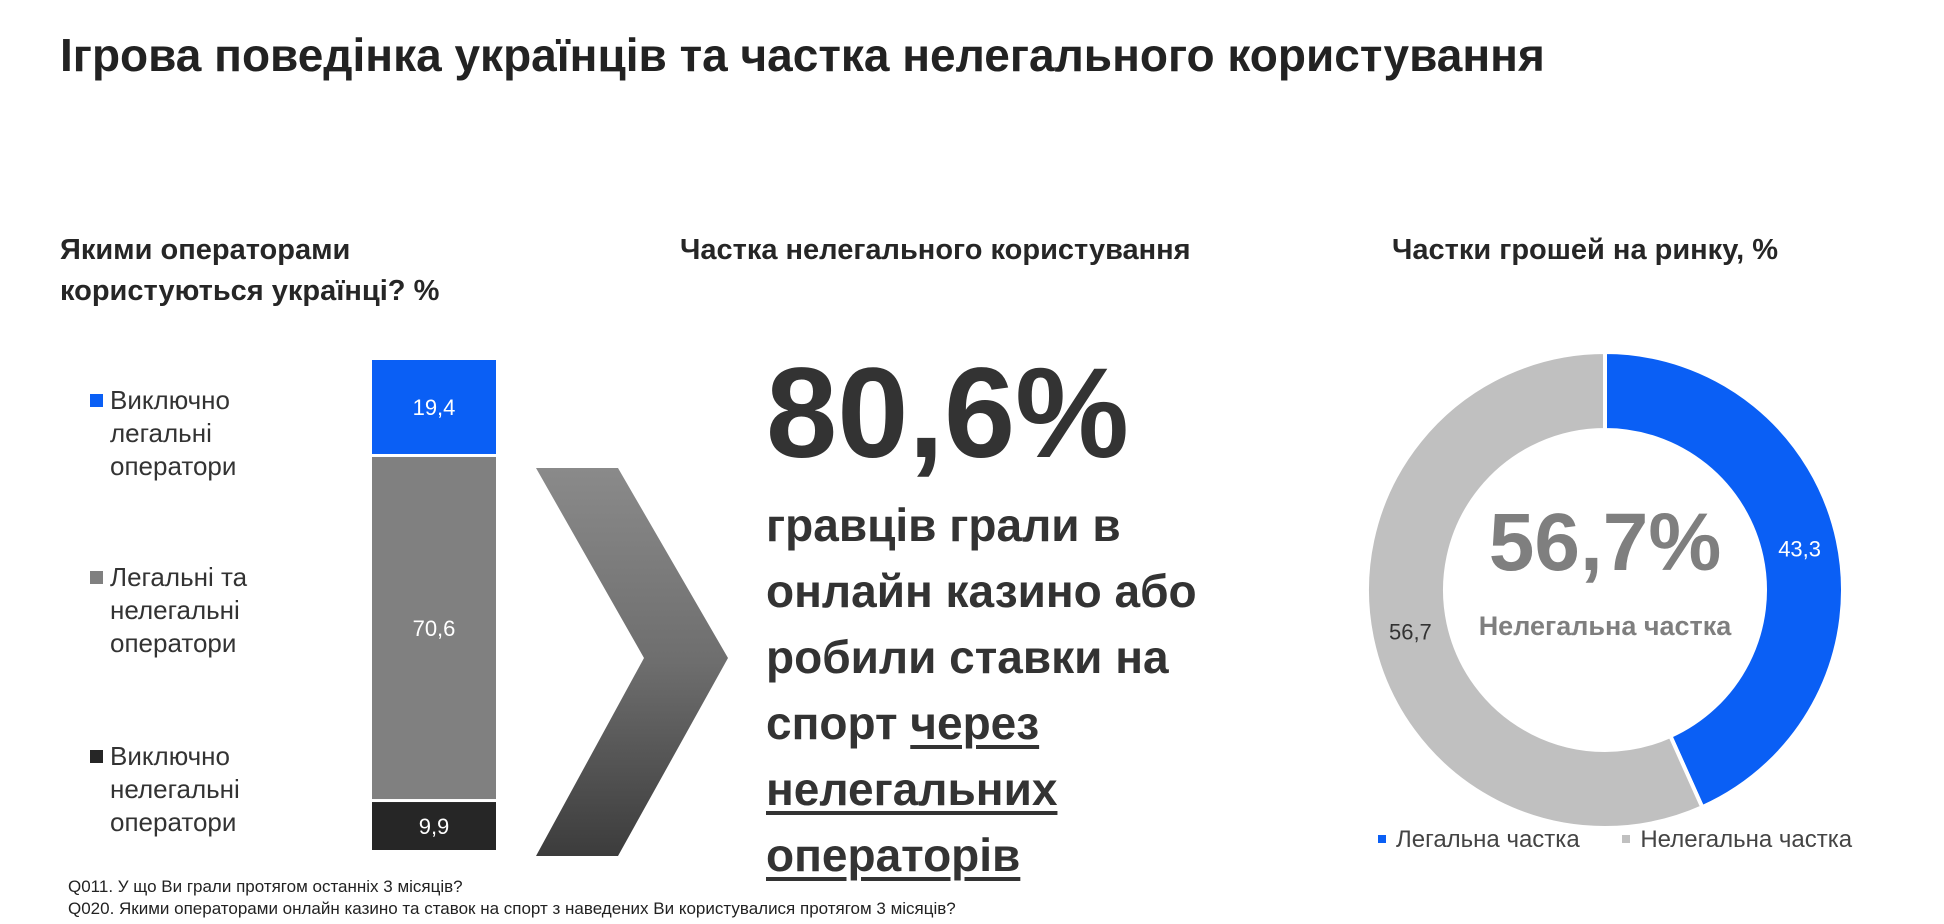 The width and height of the screenshot is (1944, 924). I want to click on donut-legend-item-illegal: Нелегальна частка, so click(1737, 840).